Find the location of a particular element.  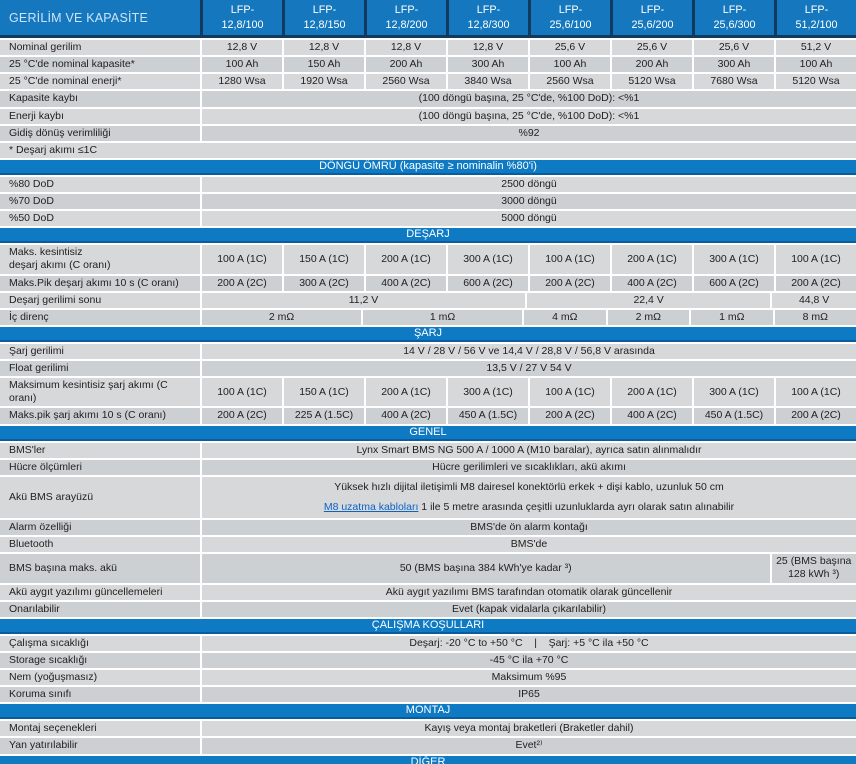

row-label: Bluetooth is located at coordinates (100, 545).